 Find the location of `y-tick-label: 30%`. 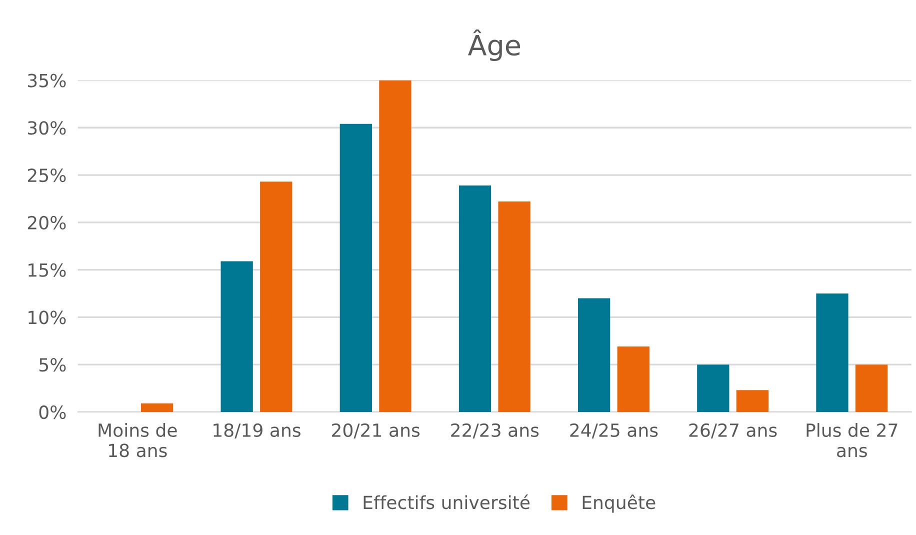

y-tick-label: 30% is located at coordinates (47, 128).